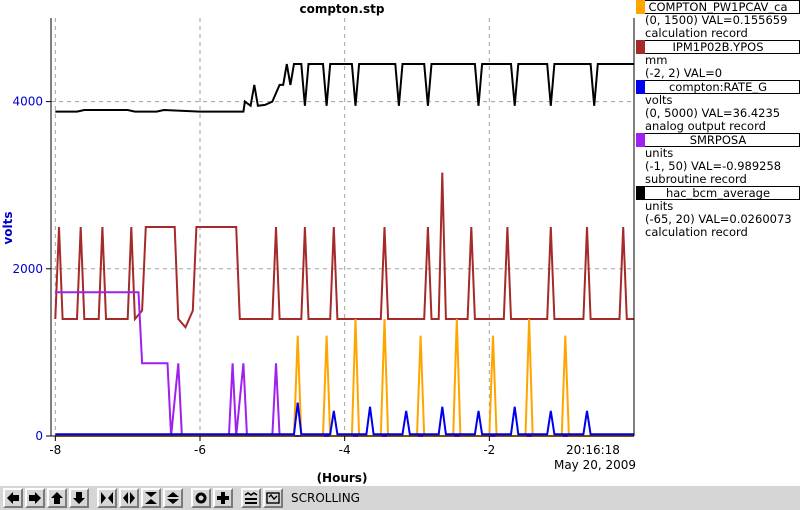 The width and height of the screenshot is (800, 510). I want to click on legend-range: (-1, 50) VAL=-0.989258, so click(713, 166).